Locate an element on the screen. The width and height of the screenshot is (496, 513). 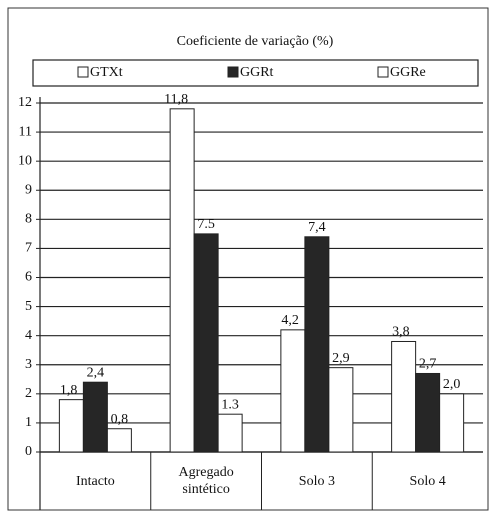
legend-label: GGRt is located at coordinates (257, 72).